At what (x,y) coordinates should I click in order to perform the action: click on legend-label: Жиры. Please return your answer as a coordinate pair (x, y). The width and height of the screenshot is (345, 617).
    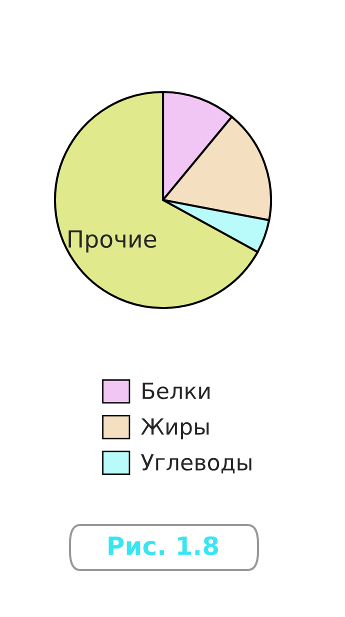
    Looking at the image, I should click on (175, 429).